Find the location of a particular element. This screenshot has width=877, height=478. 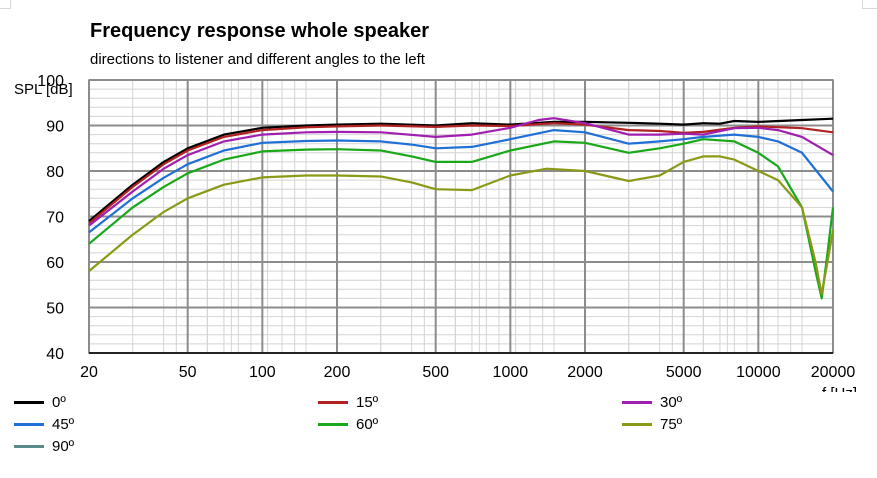

x-tick-label: 5000 is located at coordinates (684, 372).